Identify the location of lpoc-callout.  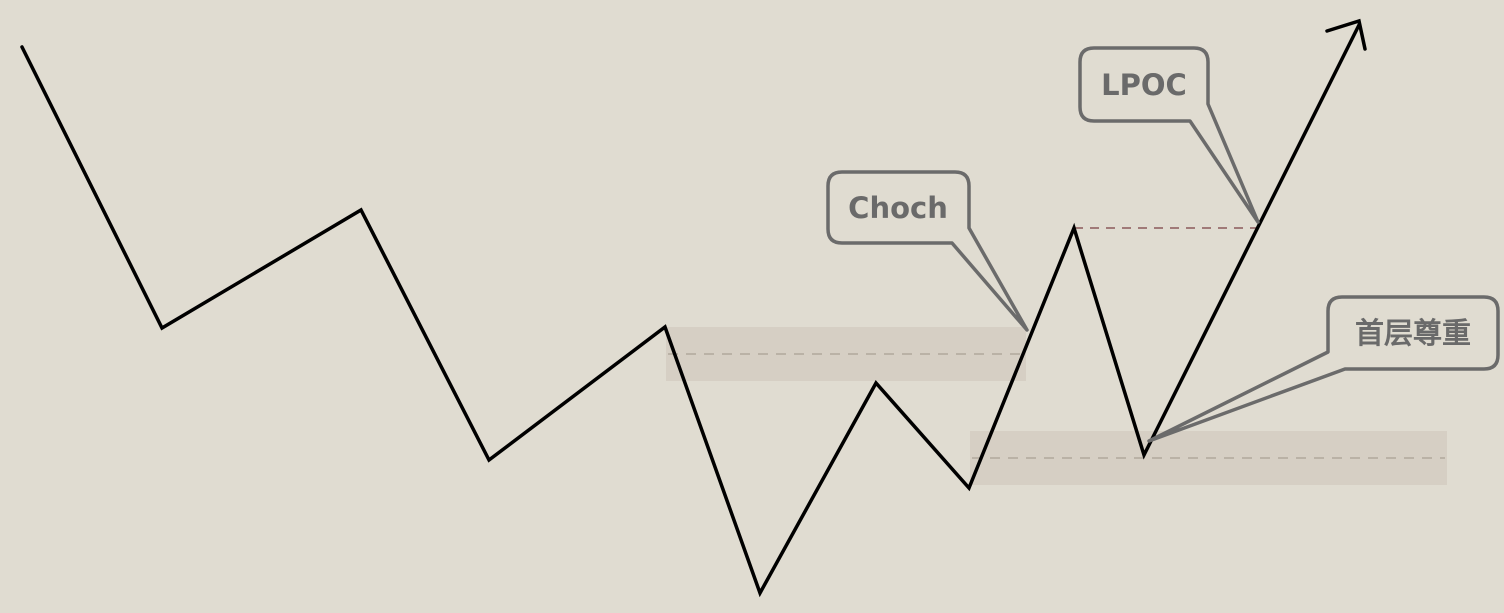
(1169, 135).